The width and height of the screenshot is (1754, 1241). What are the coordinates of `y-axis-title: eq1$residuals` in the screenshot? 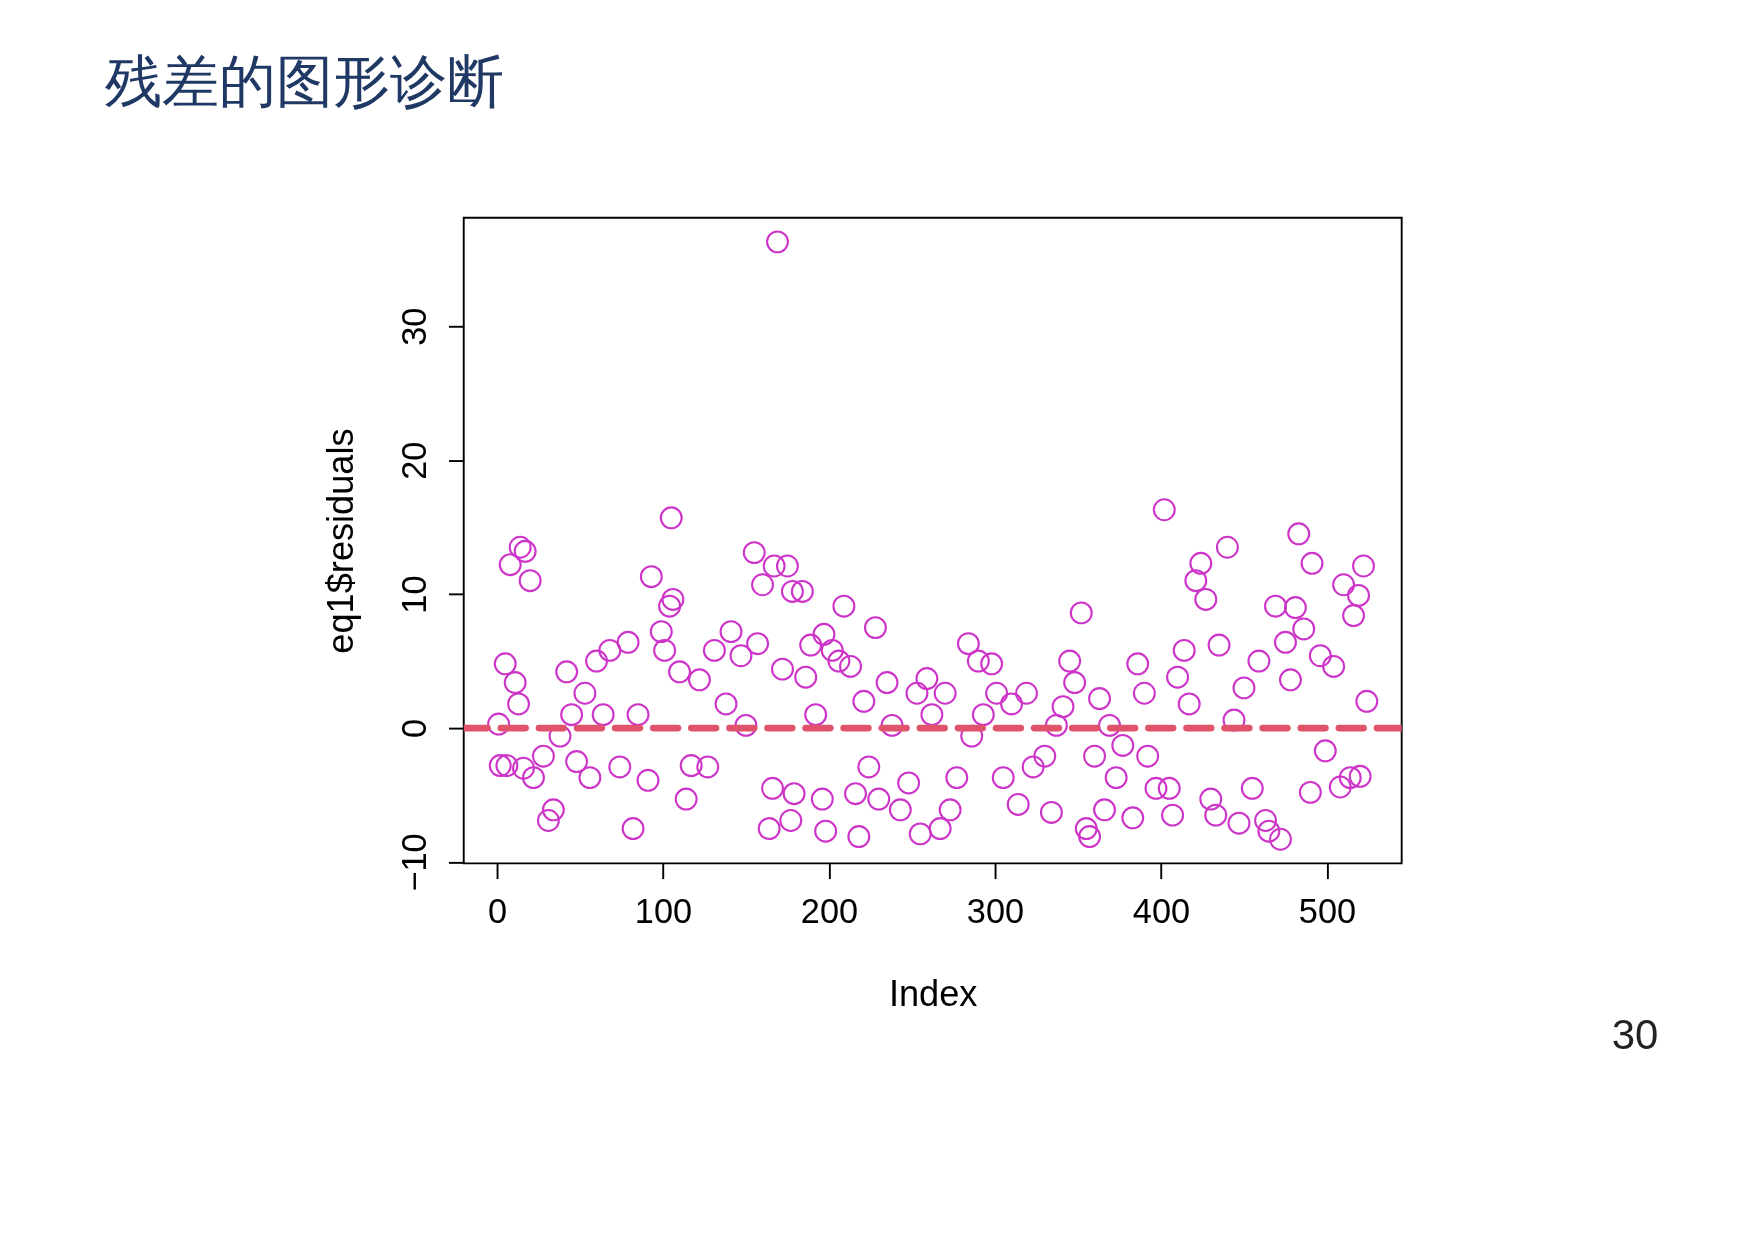 It's located at (340, 541).